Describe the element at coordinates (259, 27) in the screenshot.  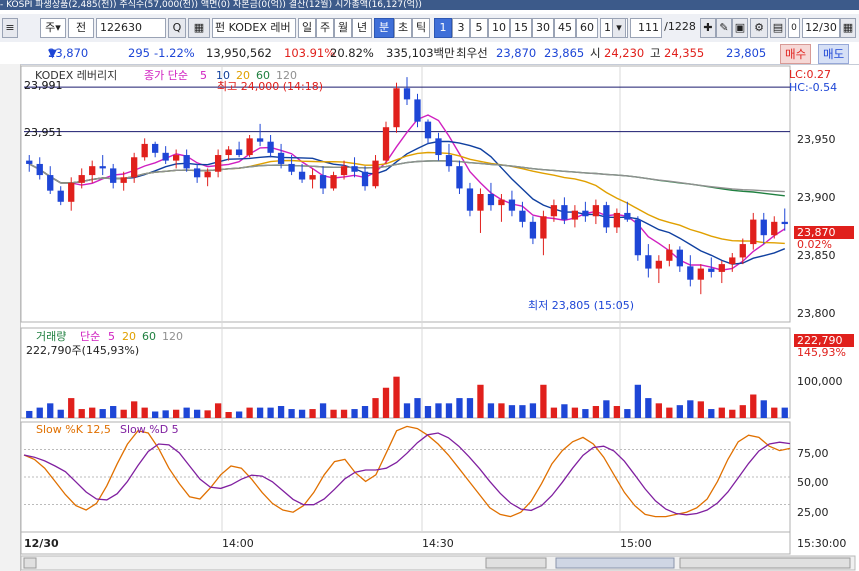
I see `stock-name-label: KODEX 레버` at that location.